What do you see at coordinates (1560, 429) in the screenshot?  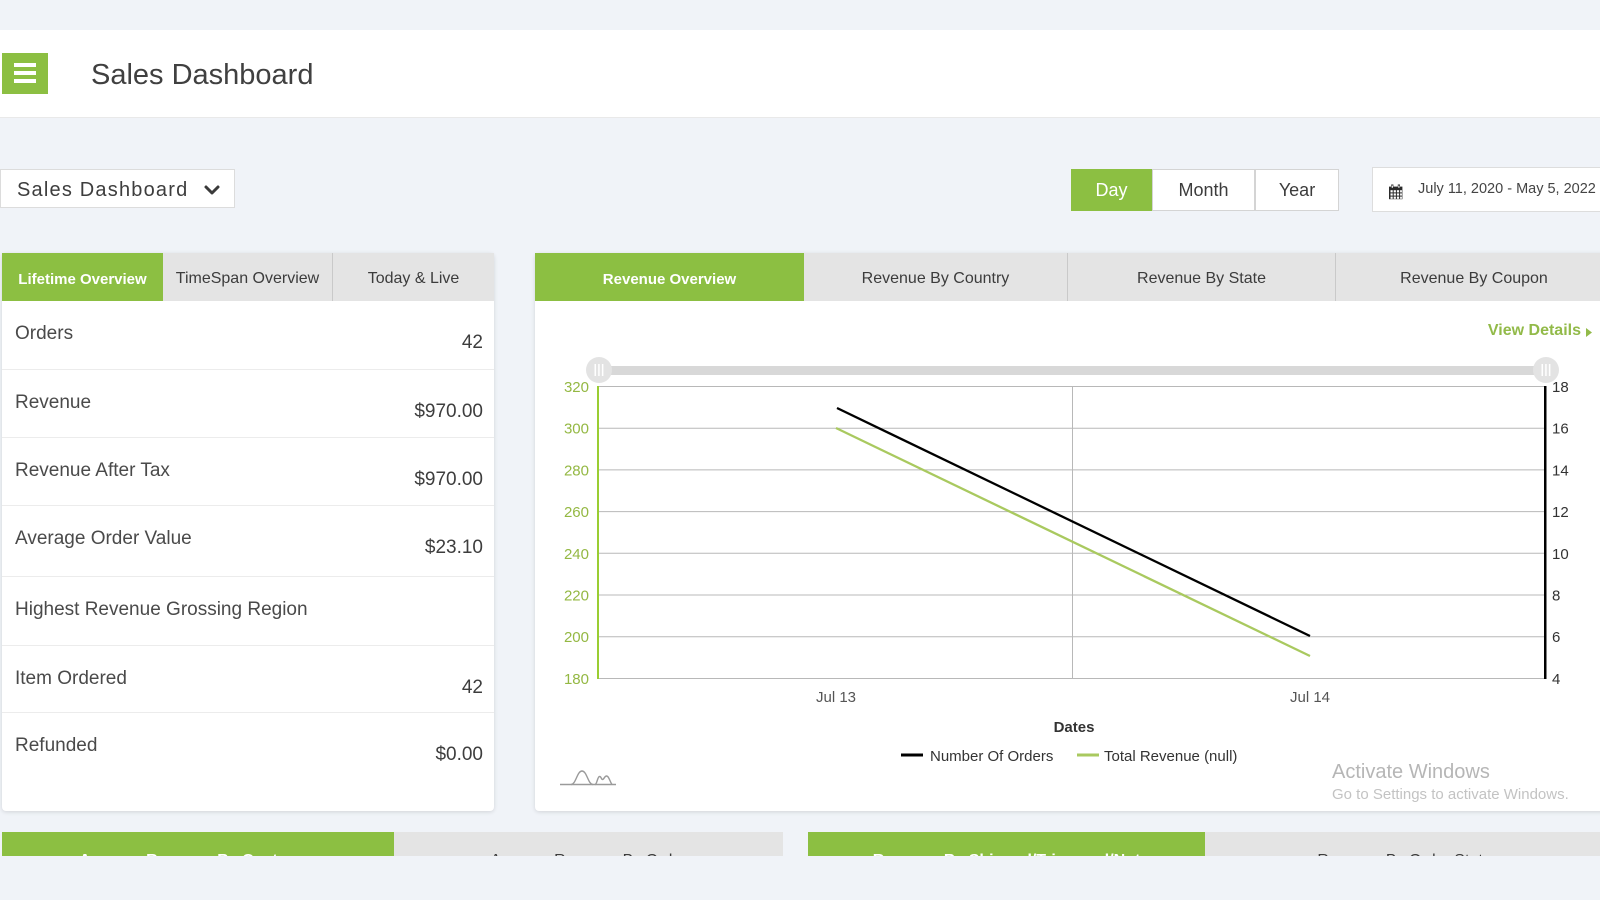 I see `svg-text: 16` at bounding box center [1560, 429].